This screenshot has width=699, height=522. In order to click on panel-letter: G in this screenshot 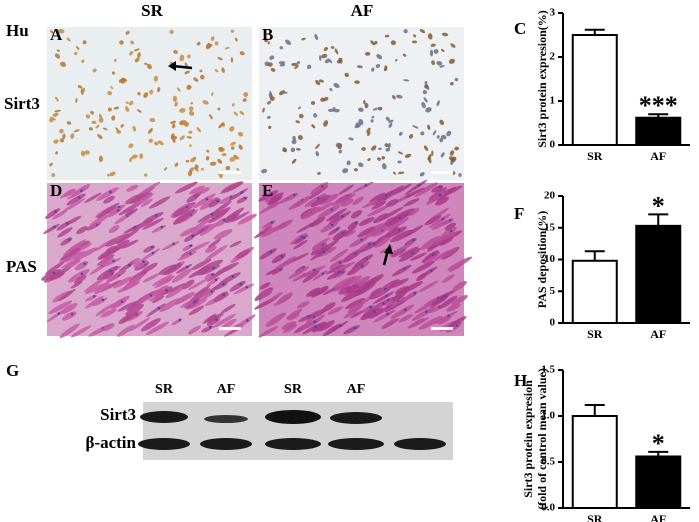, I will do `click(12, 370)`.